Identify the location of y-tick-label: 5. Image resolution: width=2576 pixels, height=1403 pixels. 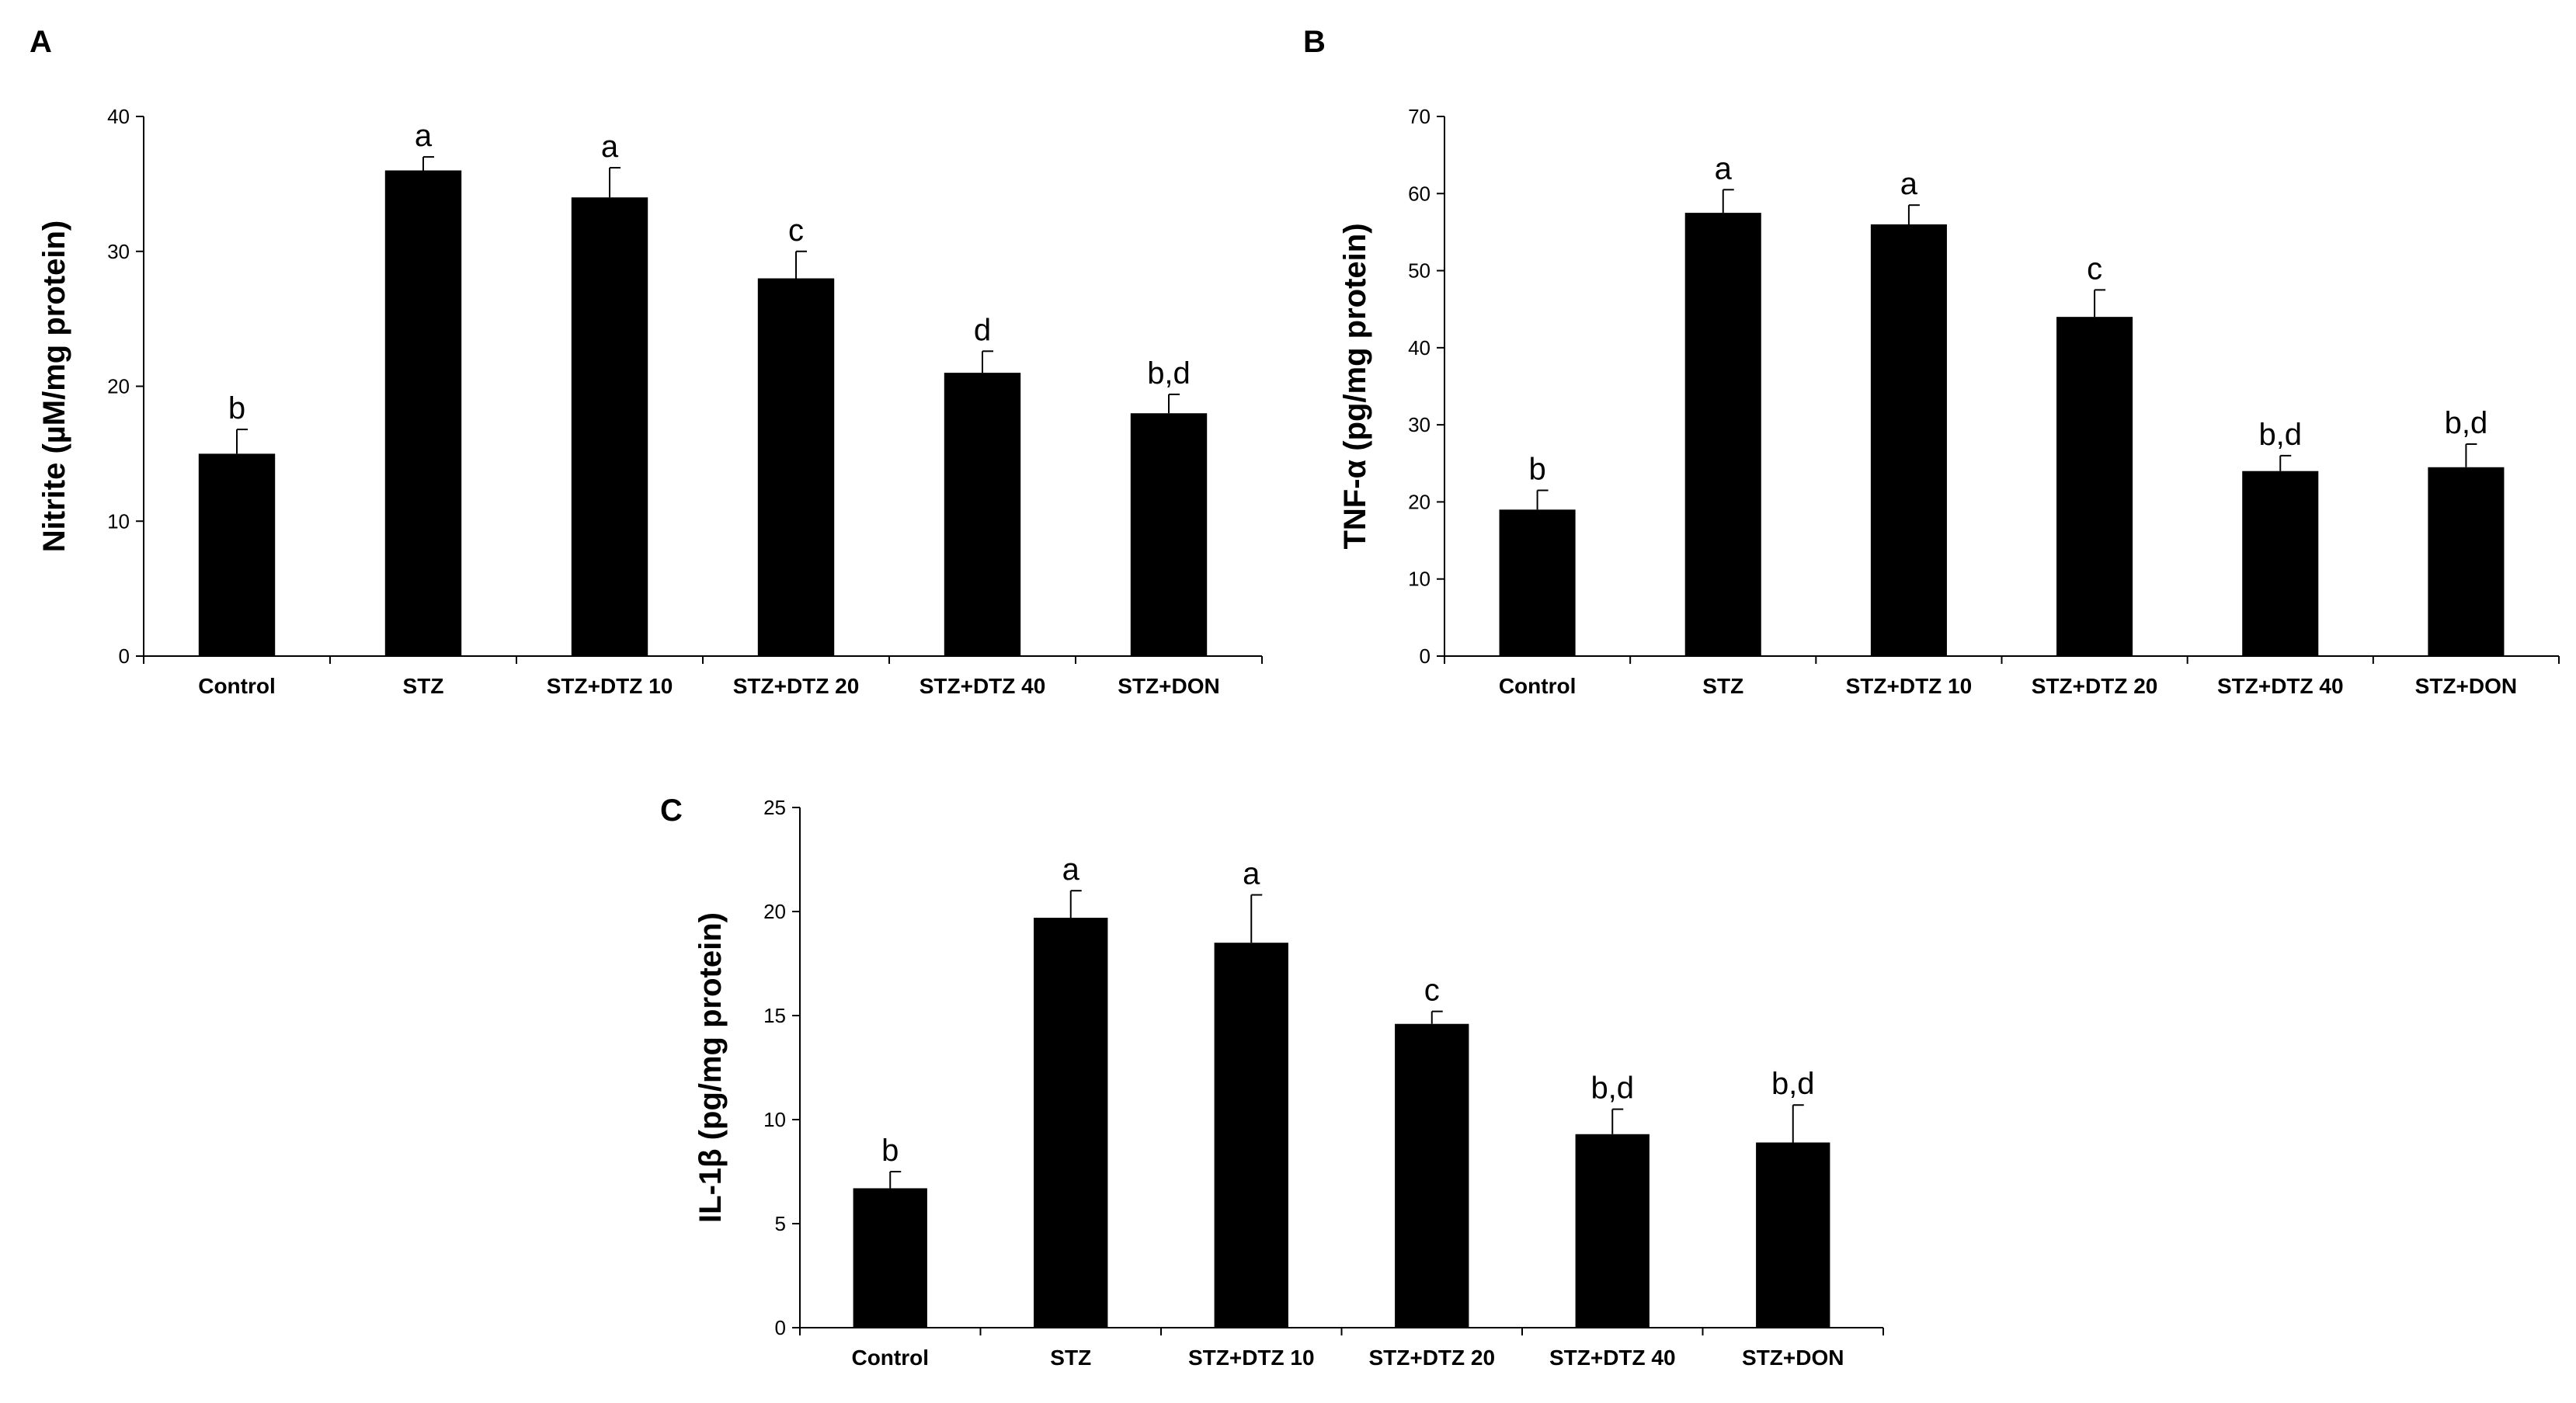
(780, 1223).